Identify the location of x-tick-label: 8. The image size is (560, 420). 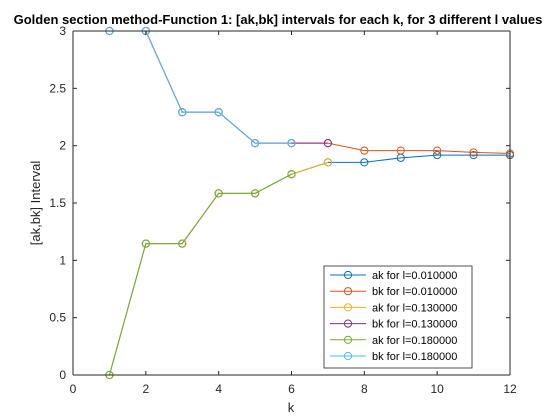
(364, 389).